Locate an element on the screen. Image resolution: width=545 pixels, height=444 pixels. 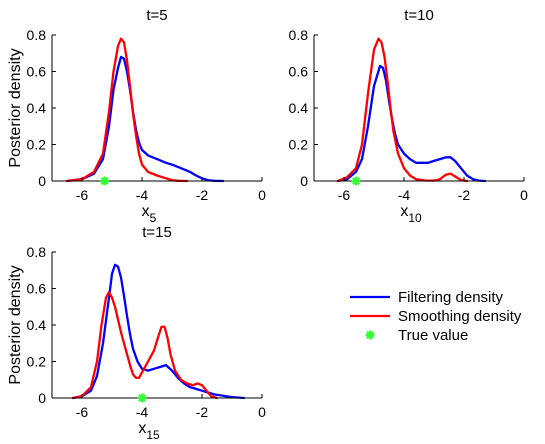
panel-title: t=5 is located at coordinates (156, 15).